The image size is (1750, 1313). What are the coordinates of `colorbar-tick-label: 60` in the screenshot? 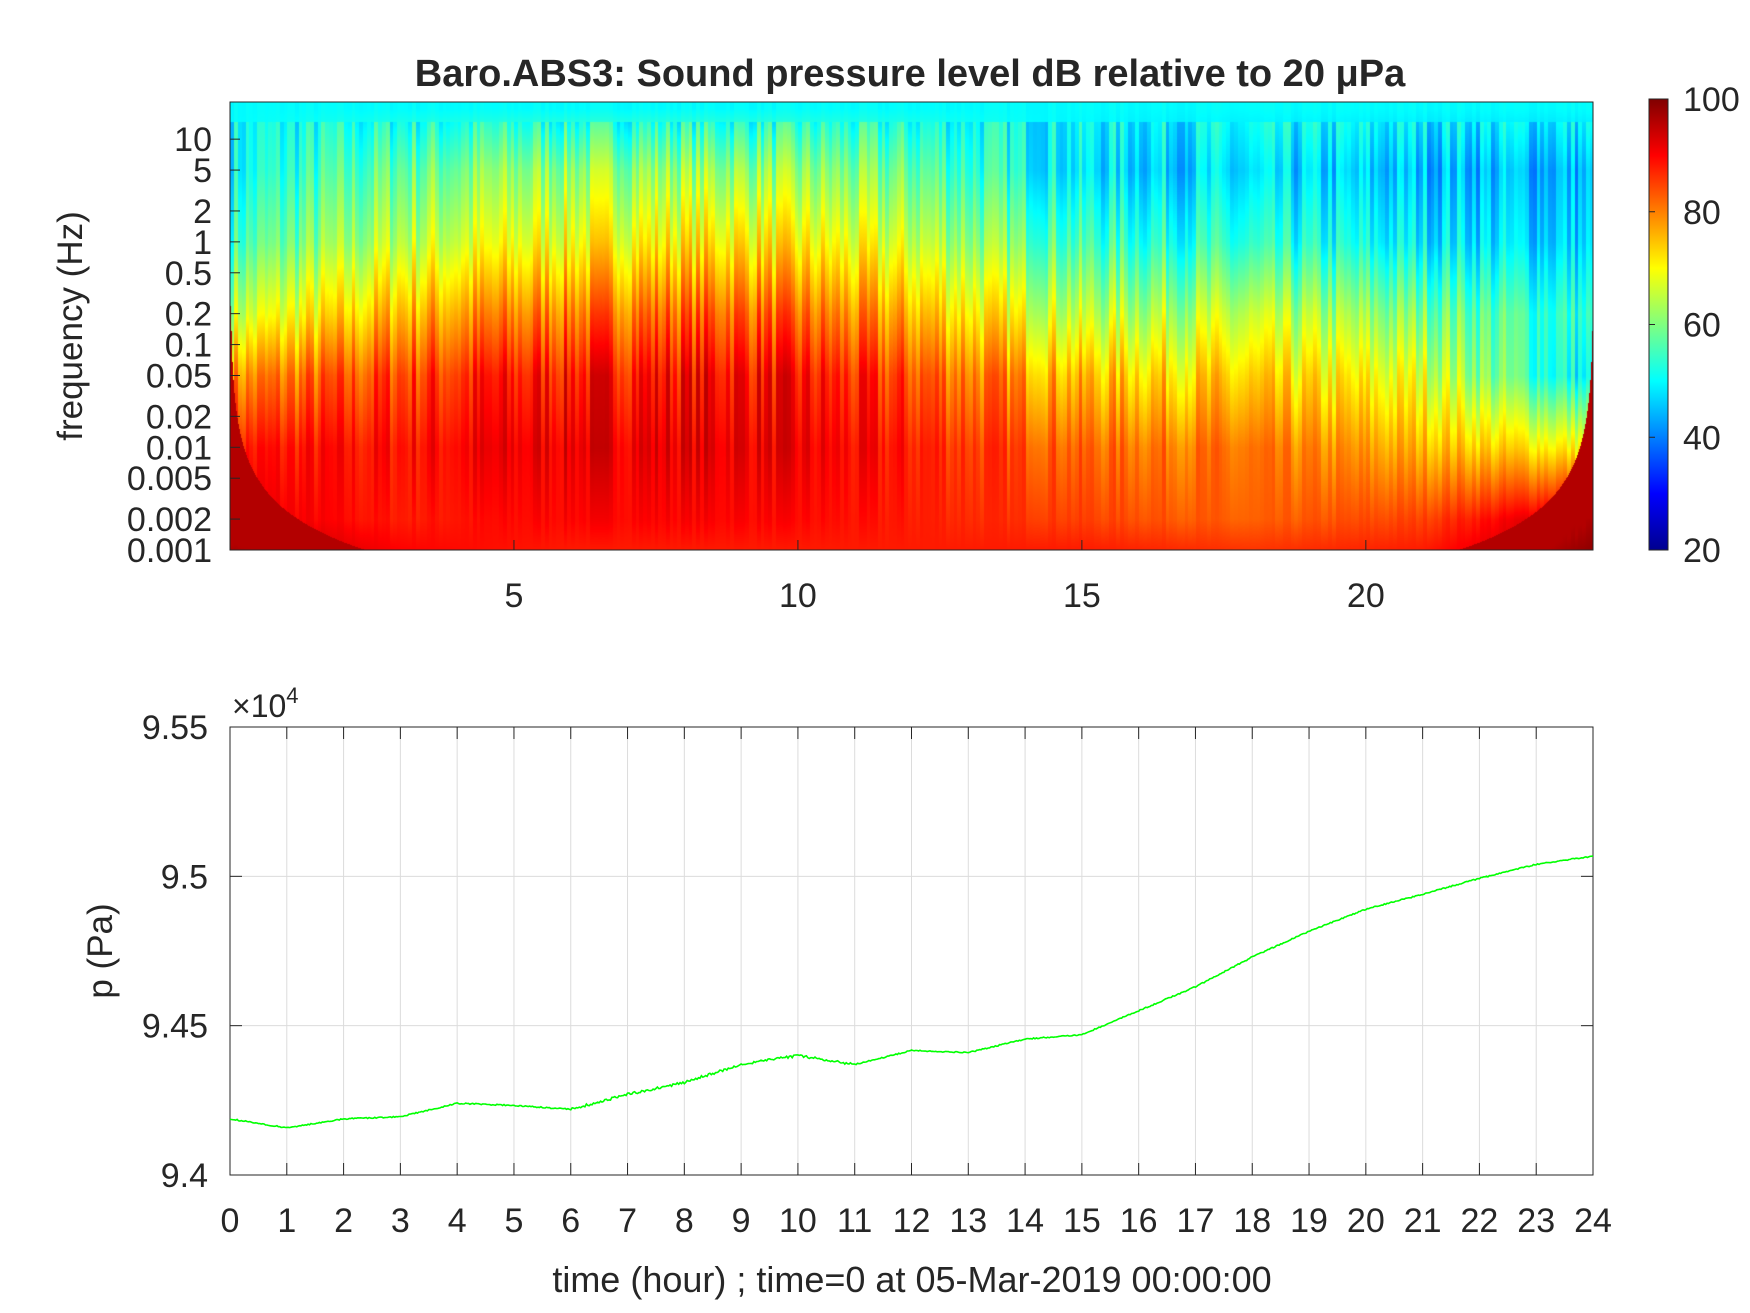 It's located at (1702, 326).